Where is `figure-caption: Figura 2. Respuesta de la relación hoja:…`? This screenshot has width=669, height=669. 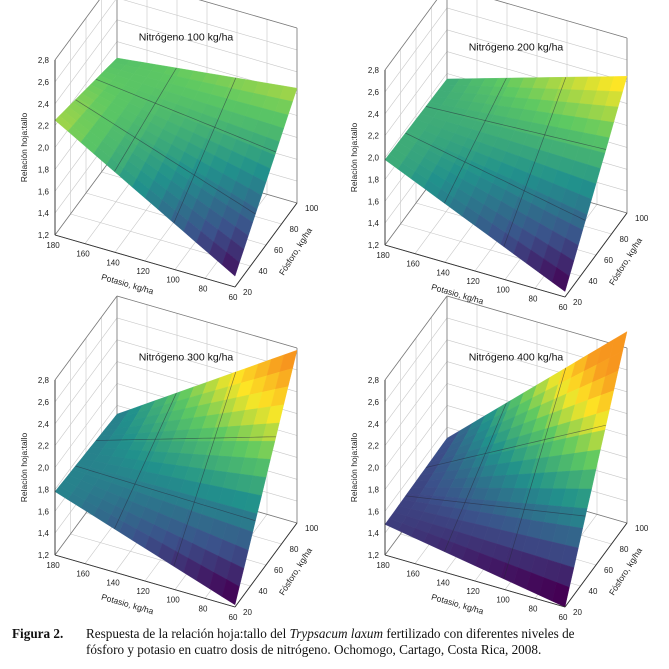
figure-caption: Figura 2. Respuesta de la relación hoja:… is located at coordinates (334, 641).